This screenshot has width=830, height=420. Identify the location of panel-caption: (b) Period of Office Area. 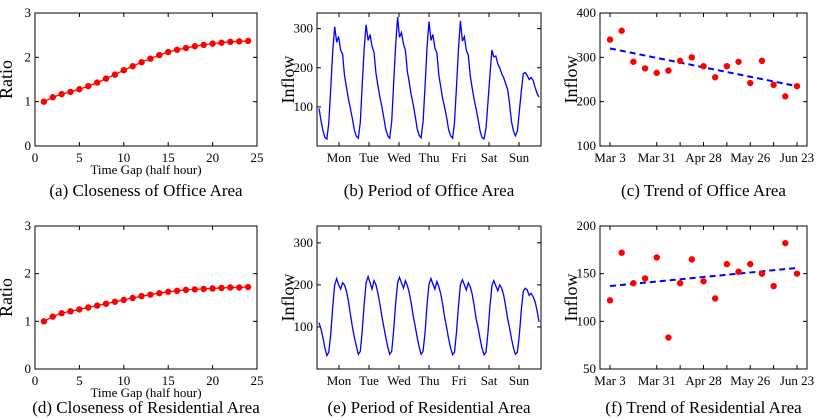
(429, 190).